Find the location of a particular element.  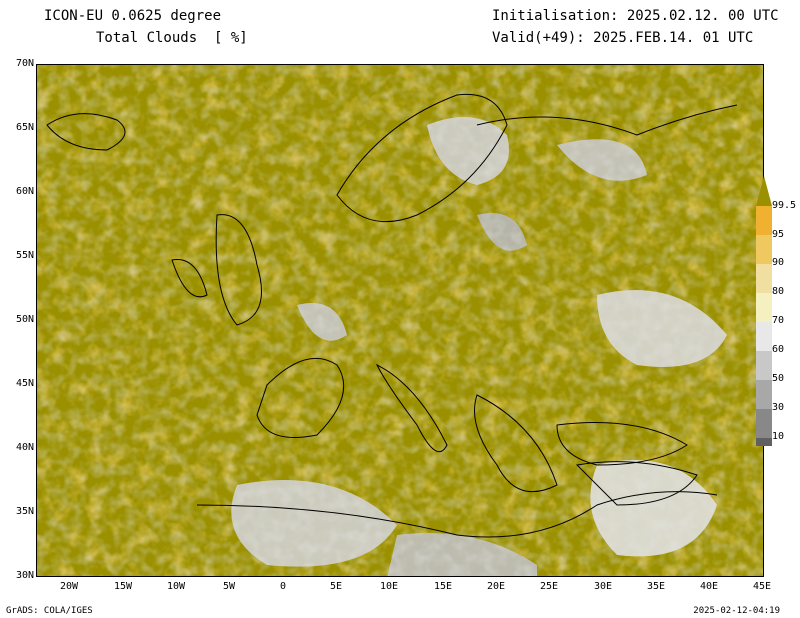

lon-label-10e: 10E is located at coordinates (389, 586).